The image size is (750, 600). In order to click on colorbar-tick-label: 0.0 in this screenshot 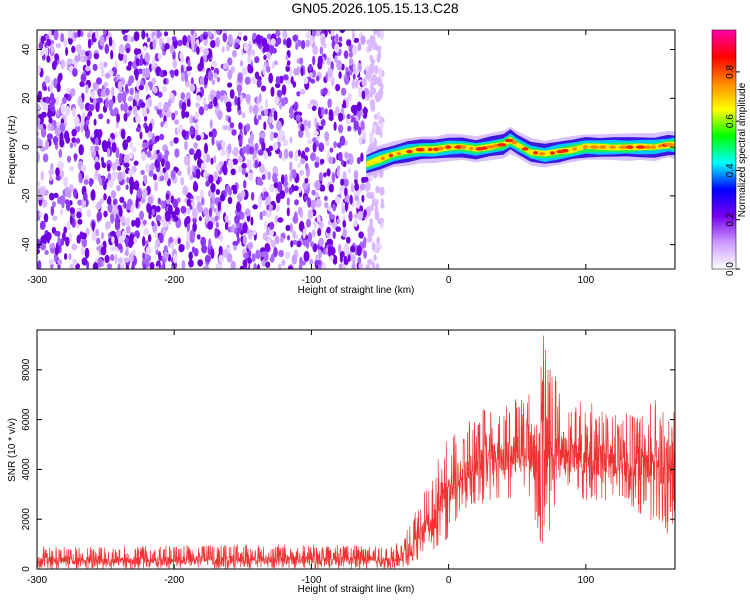, I will do `click(730, 269)`.